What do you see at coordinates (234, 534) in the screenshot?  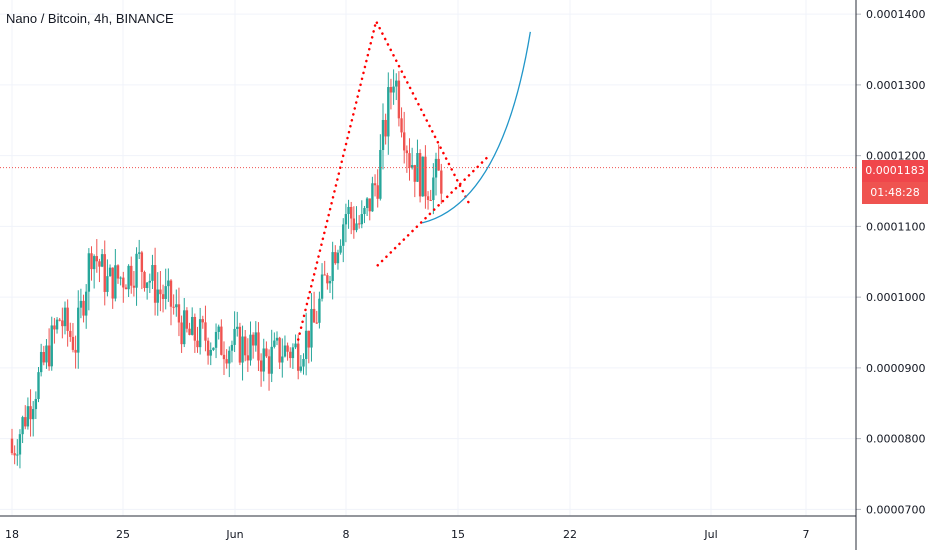 I see `x-tick-label: Jun` at bounding box center [234, 534].